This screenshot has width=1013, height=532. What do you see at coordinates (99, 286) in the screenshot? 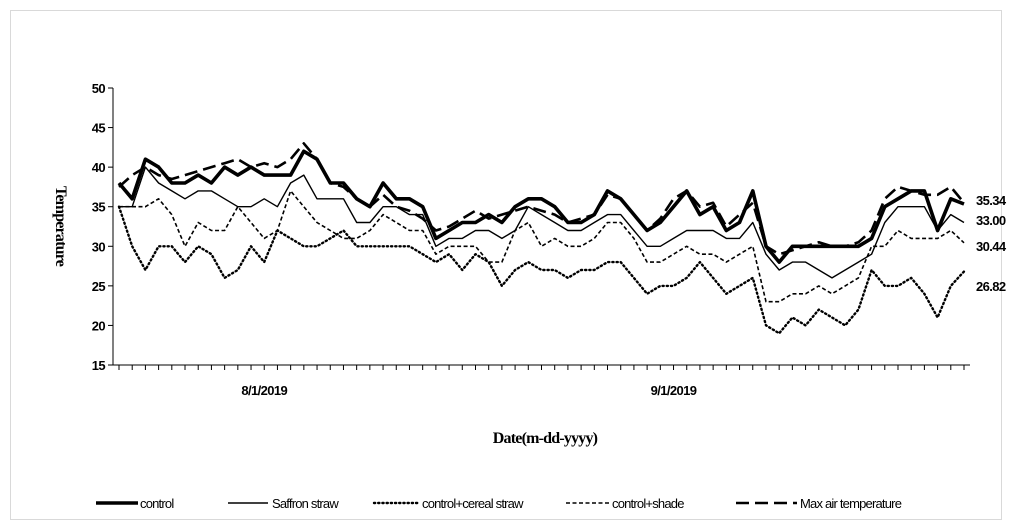
I see `y-tick-label: 25` at bounding box center [99, 286].